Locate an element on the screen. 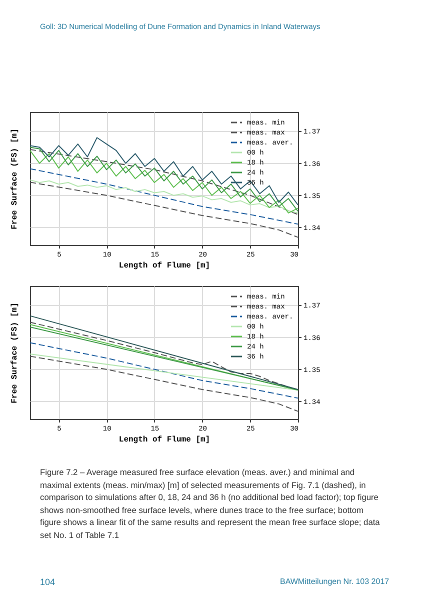 The image size is (424, 600). caption: Figure 7.2 – Average measured free surface elevation (meas. aver.) and minimal and maximal extents (meas. min/max) [m] of selected measurements of Fig. 7.1 (dashed), in comparison to simulations after 0, 18, 24 and 36 h (no additional bed load factor); top figure shows non-smoothed free surface levels, where dunes trace to the free surface; bottom figure shows a linear fit of the same results and represent the mean free surface slope; data set No. 1 of Table 7.1 is located at coordinates (210, 504).